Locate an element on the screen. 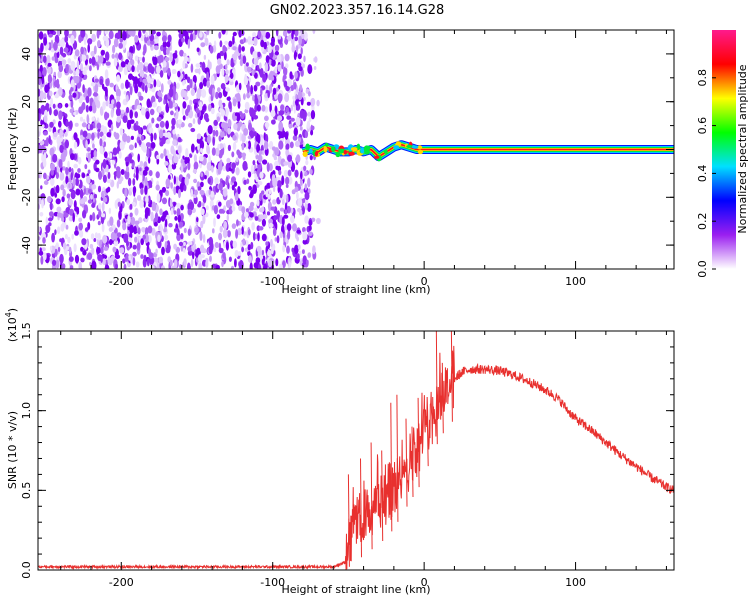  x-tick-label: -200 is located at coordinates (121, 281).